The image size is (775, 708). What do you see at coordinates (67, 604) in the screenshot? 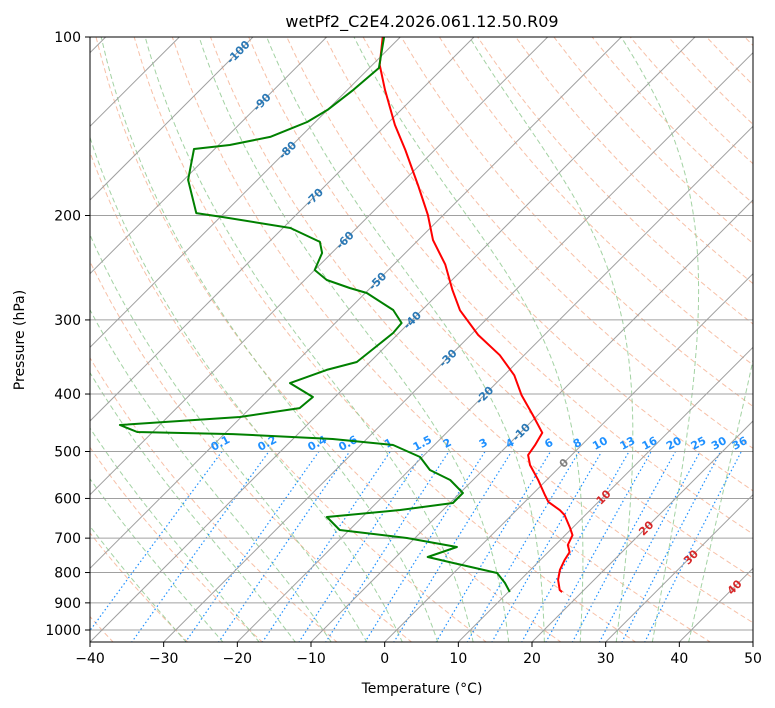
I see `y-tick-label: 900` at bounding box center [67, 604].